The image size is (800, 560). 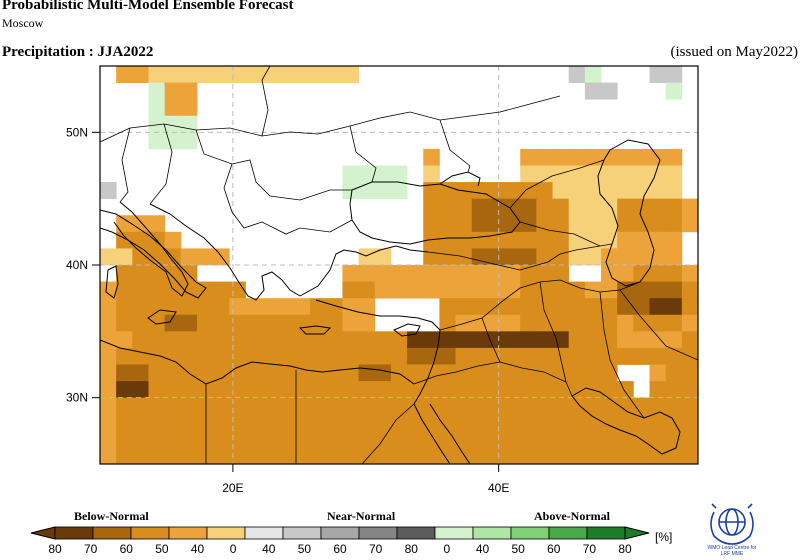 What do you see at coordinates (232, 488) in the screenshot?
I see `longitude-label: 20E` at bounding box center [232, 488].